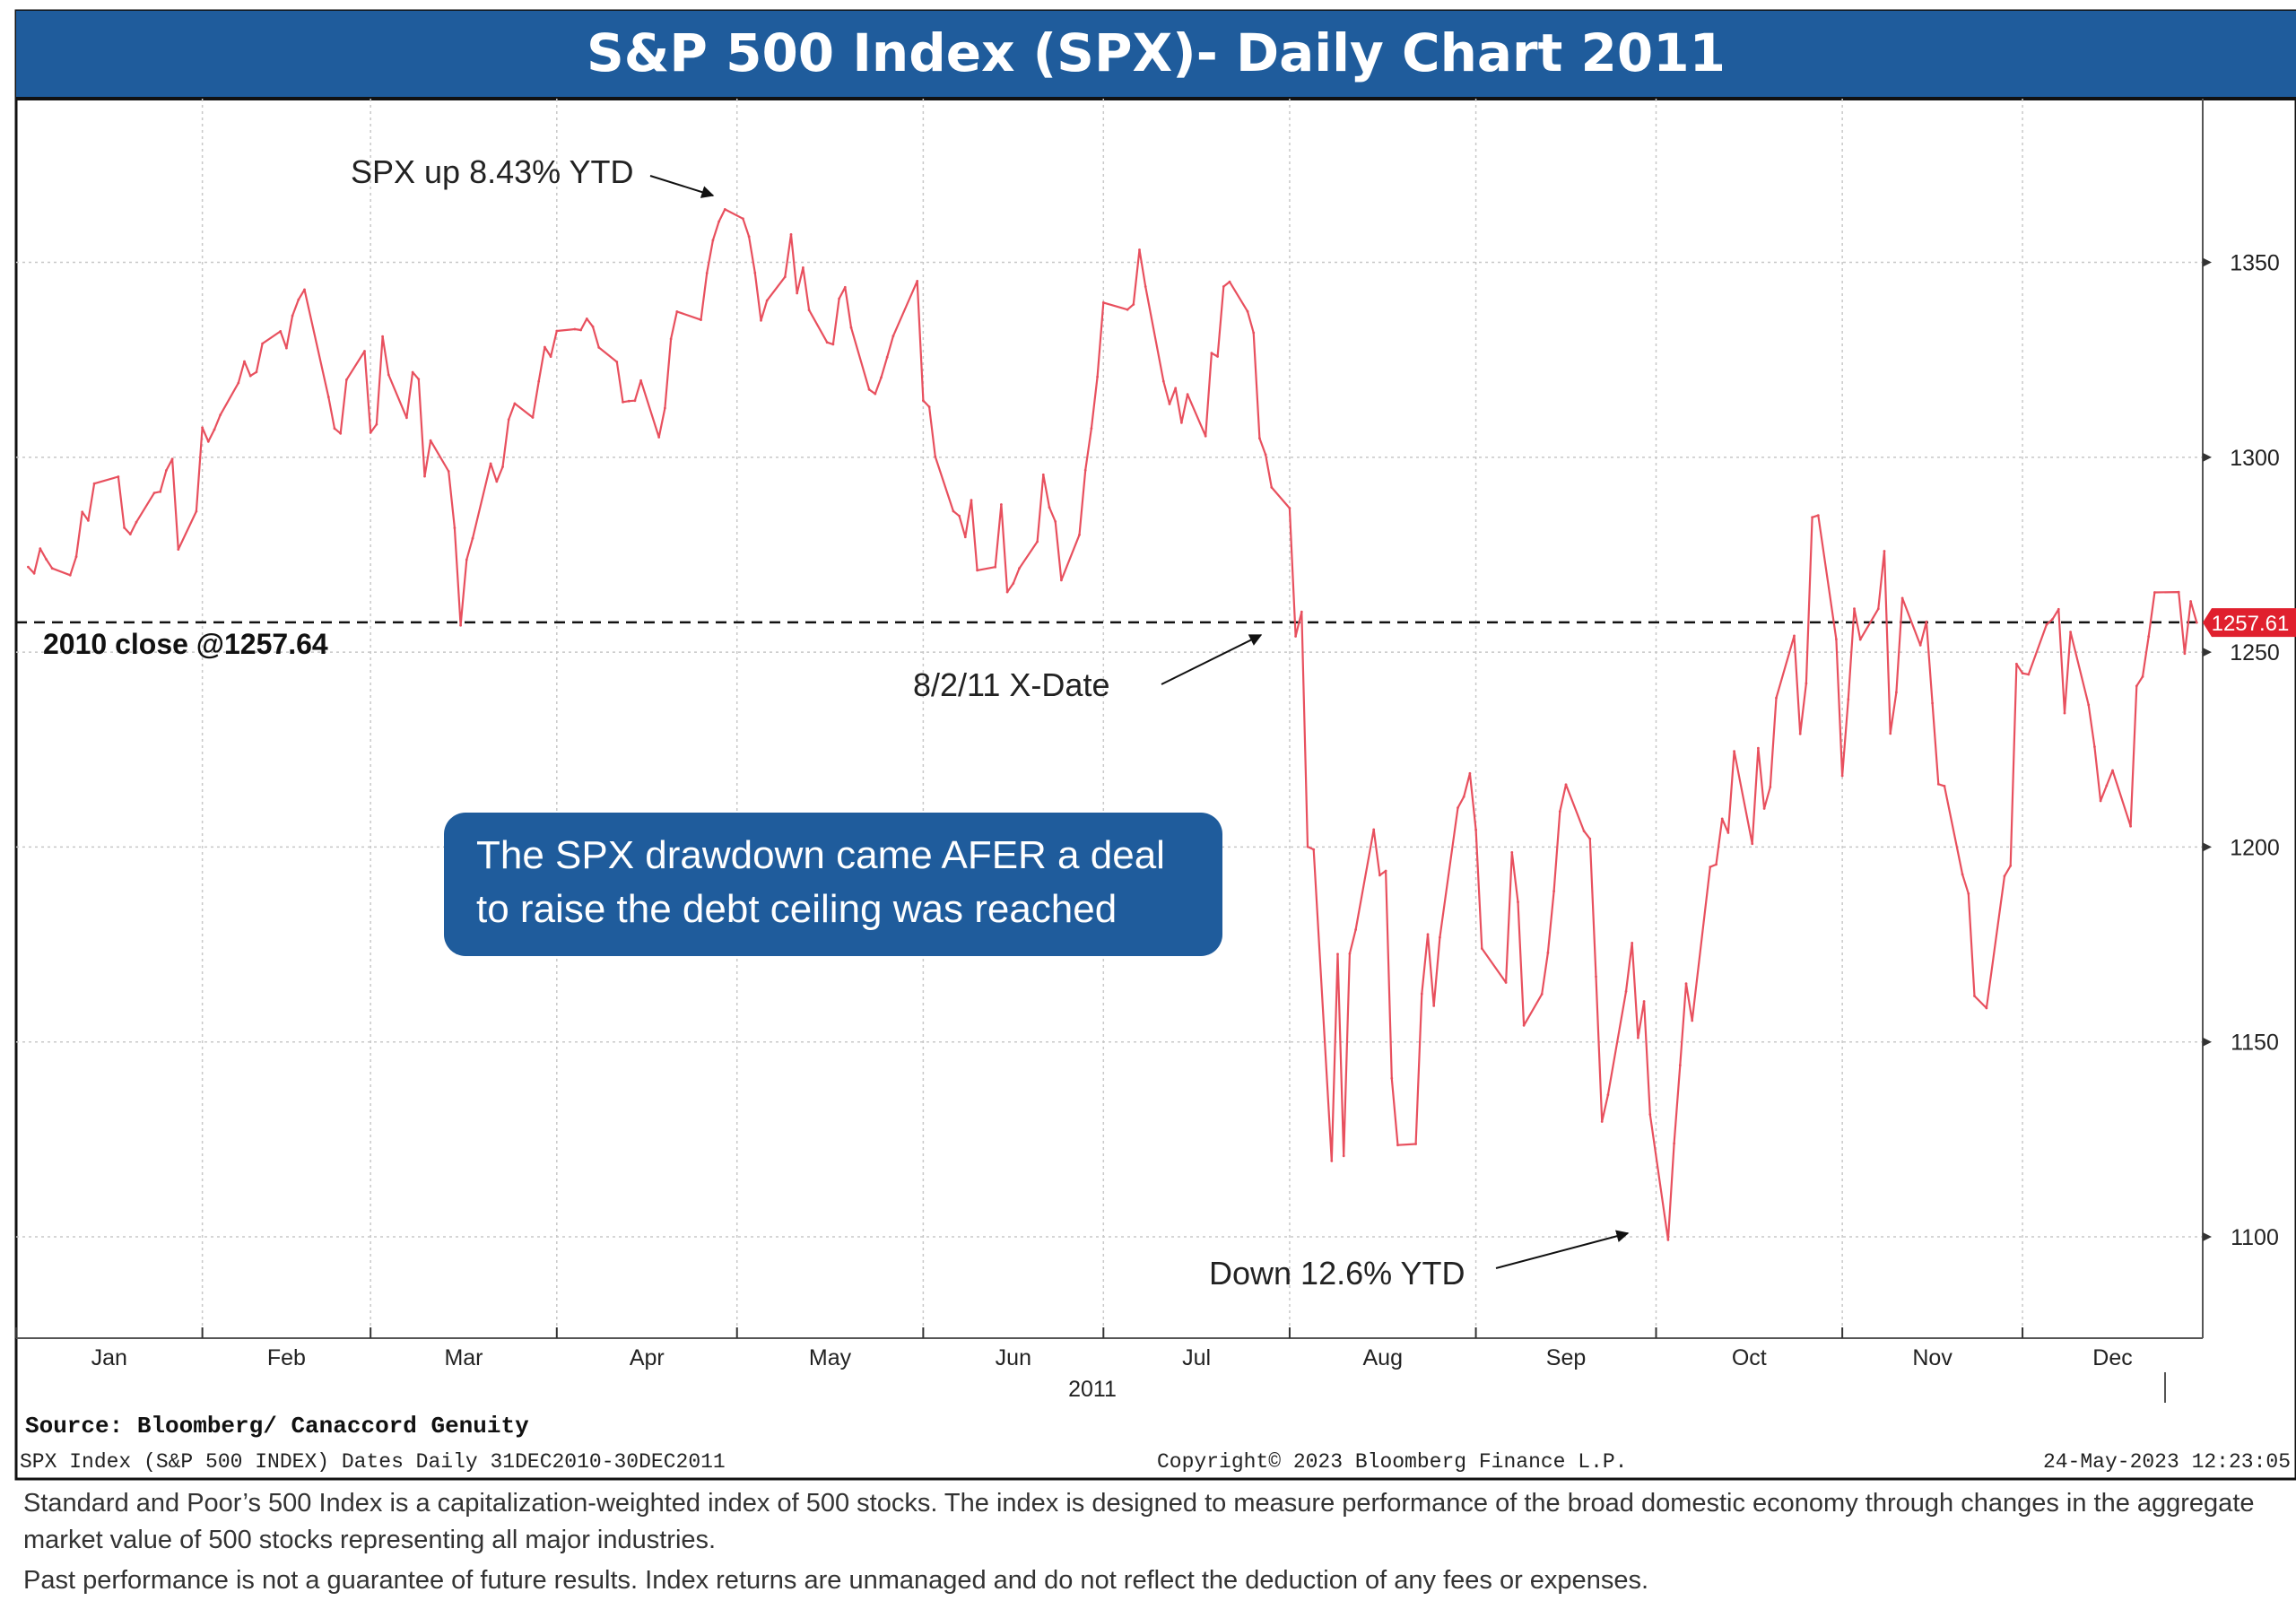 The width and height of the screenshot is (2296, 1618). Describe the element at coordinates (2255, 263) in the screenshot. I see `y-tick-label: 1350` at that location.